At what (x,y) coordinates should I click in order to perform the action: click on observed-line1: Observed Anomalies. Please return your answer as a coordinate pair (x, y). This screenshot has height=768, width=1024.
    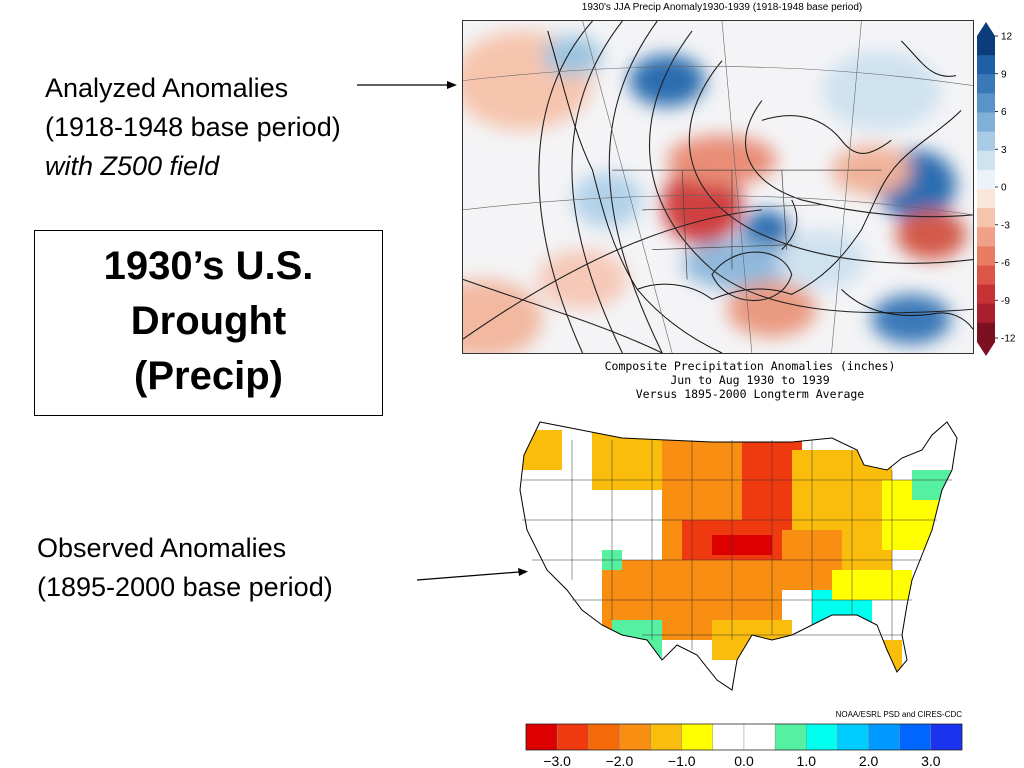
    Looking at the image, I should click on (162, 548).